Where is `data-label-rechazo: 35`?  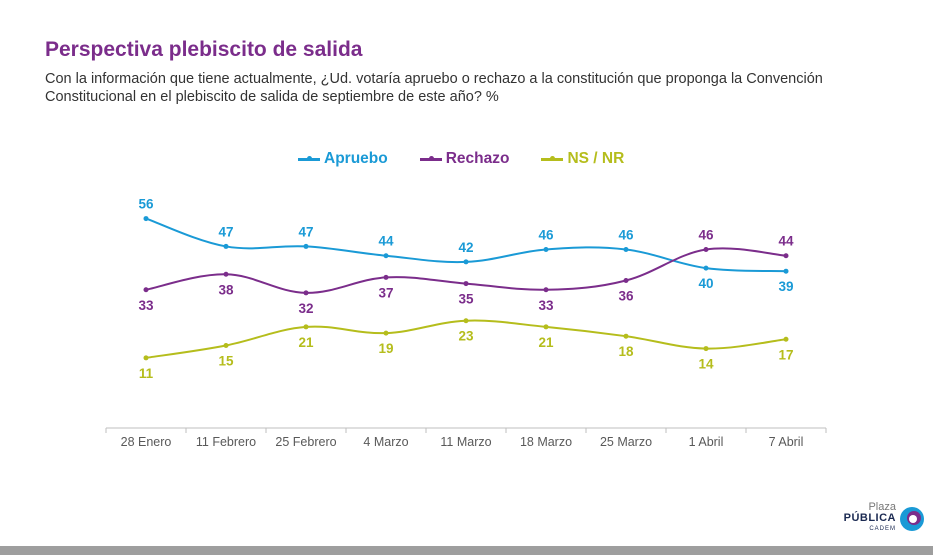 data-label-rechazo: 35 is located at coordinates (466, 299).